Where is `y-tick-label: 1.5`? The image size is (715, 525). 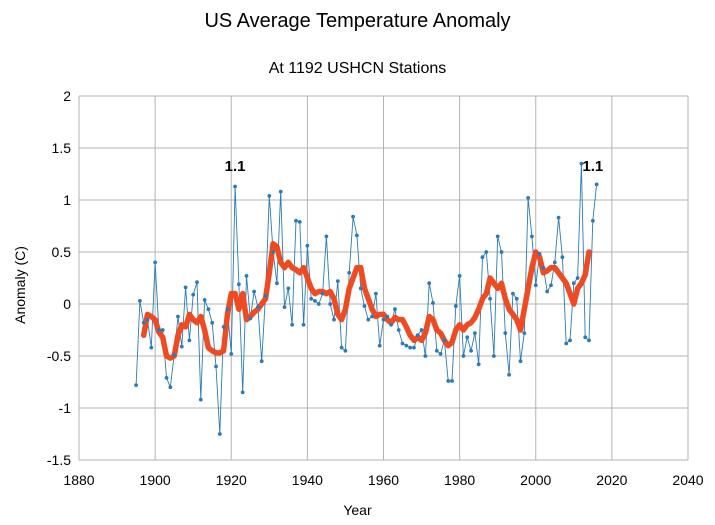 y-tick-label: 1.5 is located at coordinates (62, 148).